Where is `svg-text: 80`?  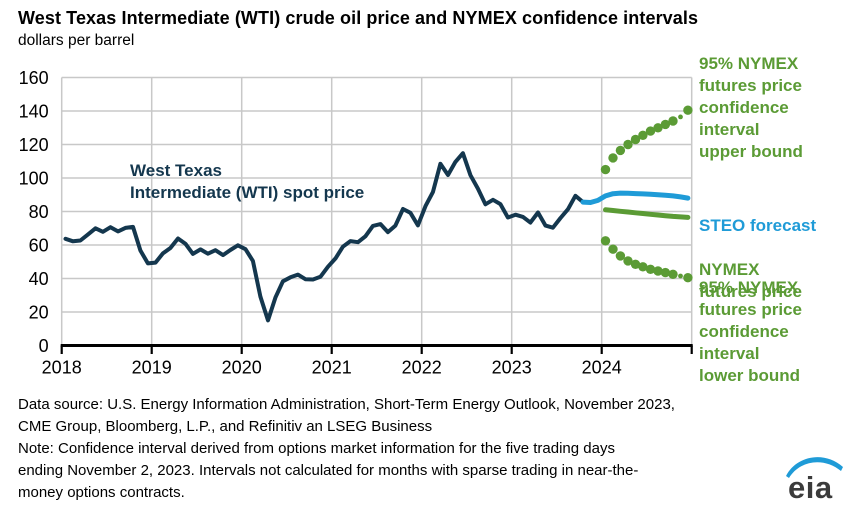 svg-text: 80 is located at coordinates (39, 212).